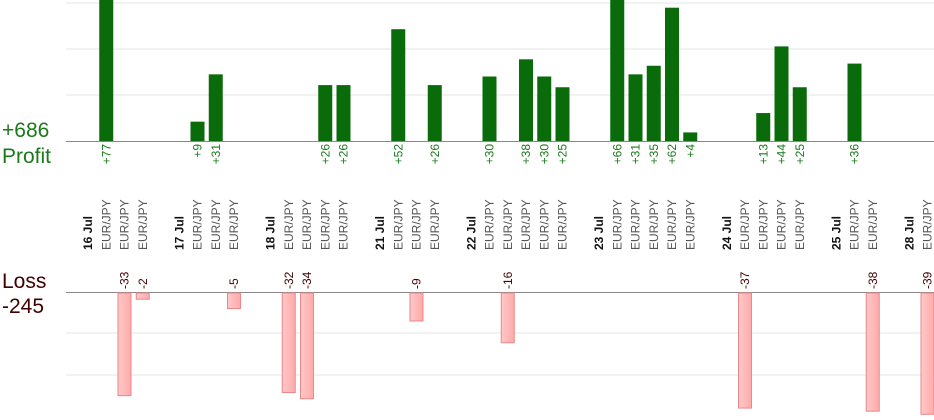 The image size is (934, 420). I want to click on profit-value-label: +62, so click(672, 154).